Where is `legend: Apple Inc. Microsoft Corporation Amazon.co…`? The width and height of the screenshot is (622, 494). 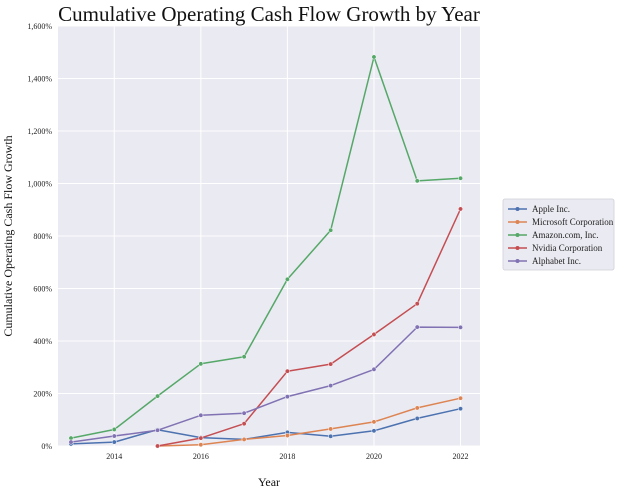 legend: Apple Inc. Microsoft Corporation Amazon.co… is located at coordinates (558, 234).